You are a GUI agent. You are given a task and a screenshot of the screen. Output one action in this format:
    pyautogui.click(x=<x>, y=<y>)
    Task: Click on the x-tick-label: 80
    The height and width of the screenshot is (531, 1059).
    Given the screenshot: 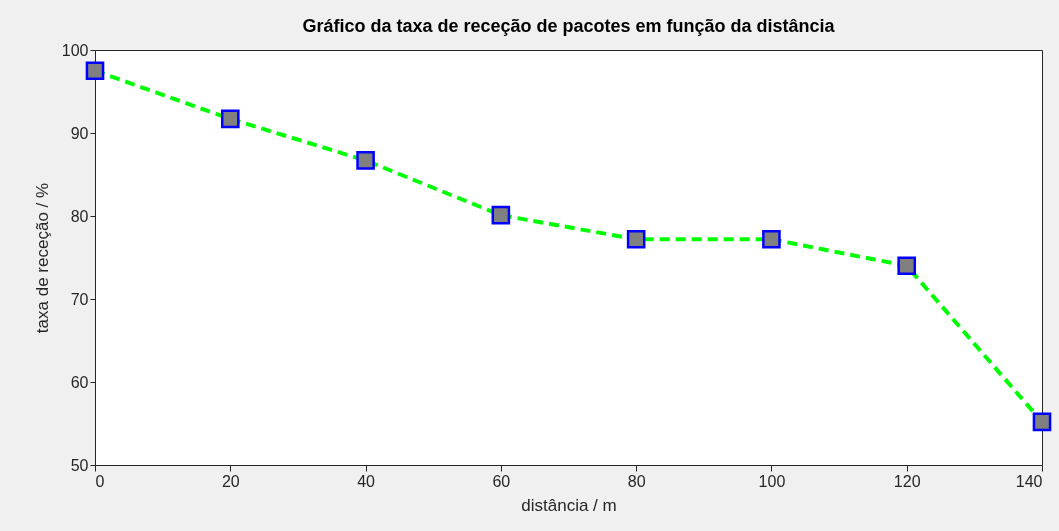 What is the action you would take?
    pyautogui.click(x=636, y=481)
    